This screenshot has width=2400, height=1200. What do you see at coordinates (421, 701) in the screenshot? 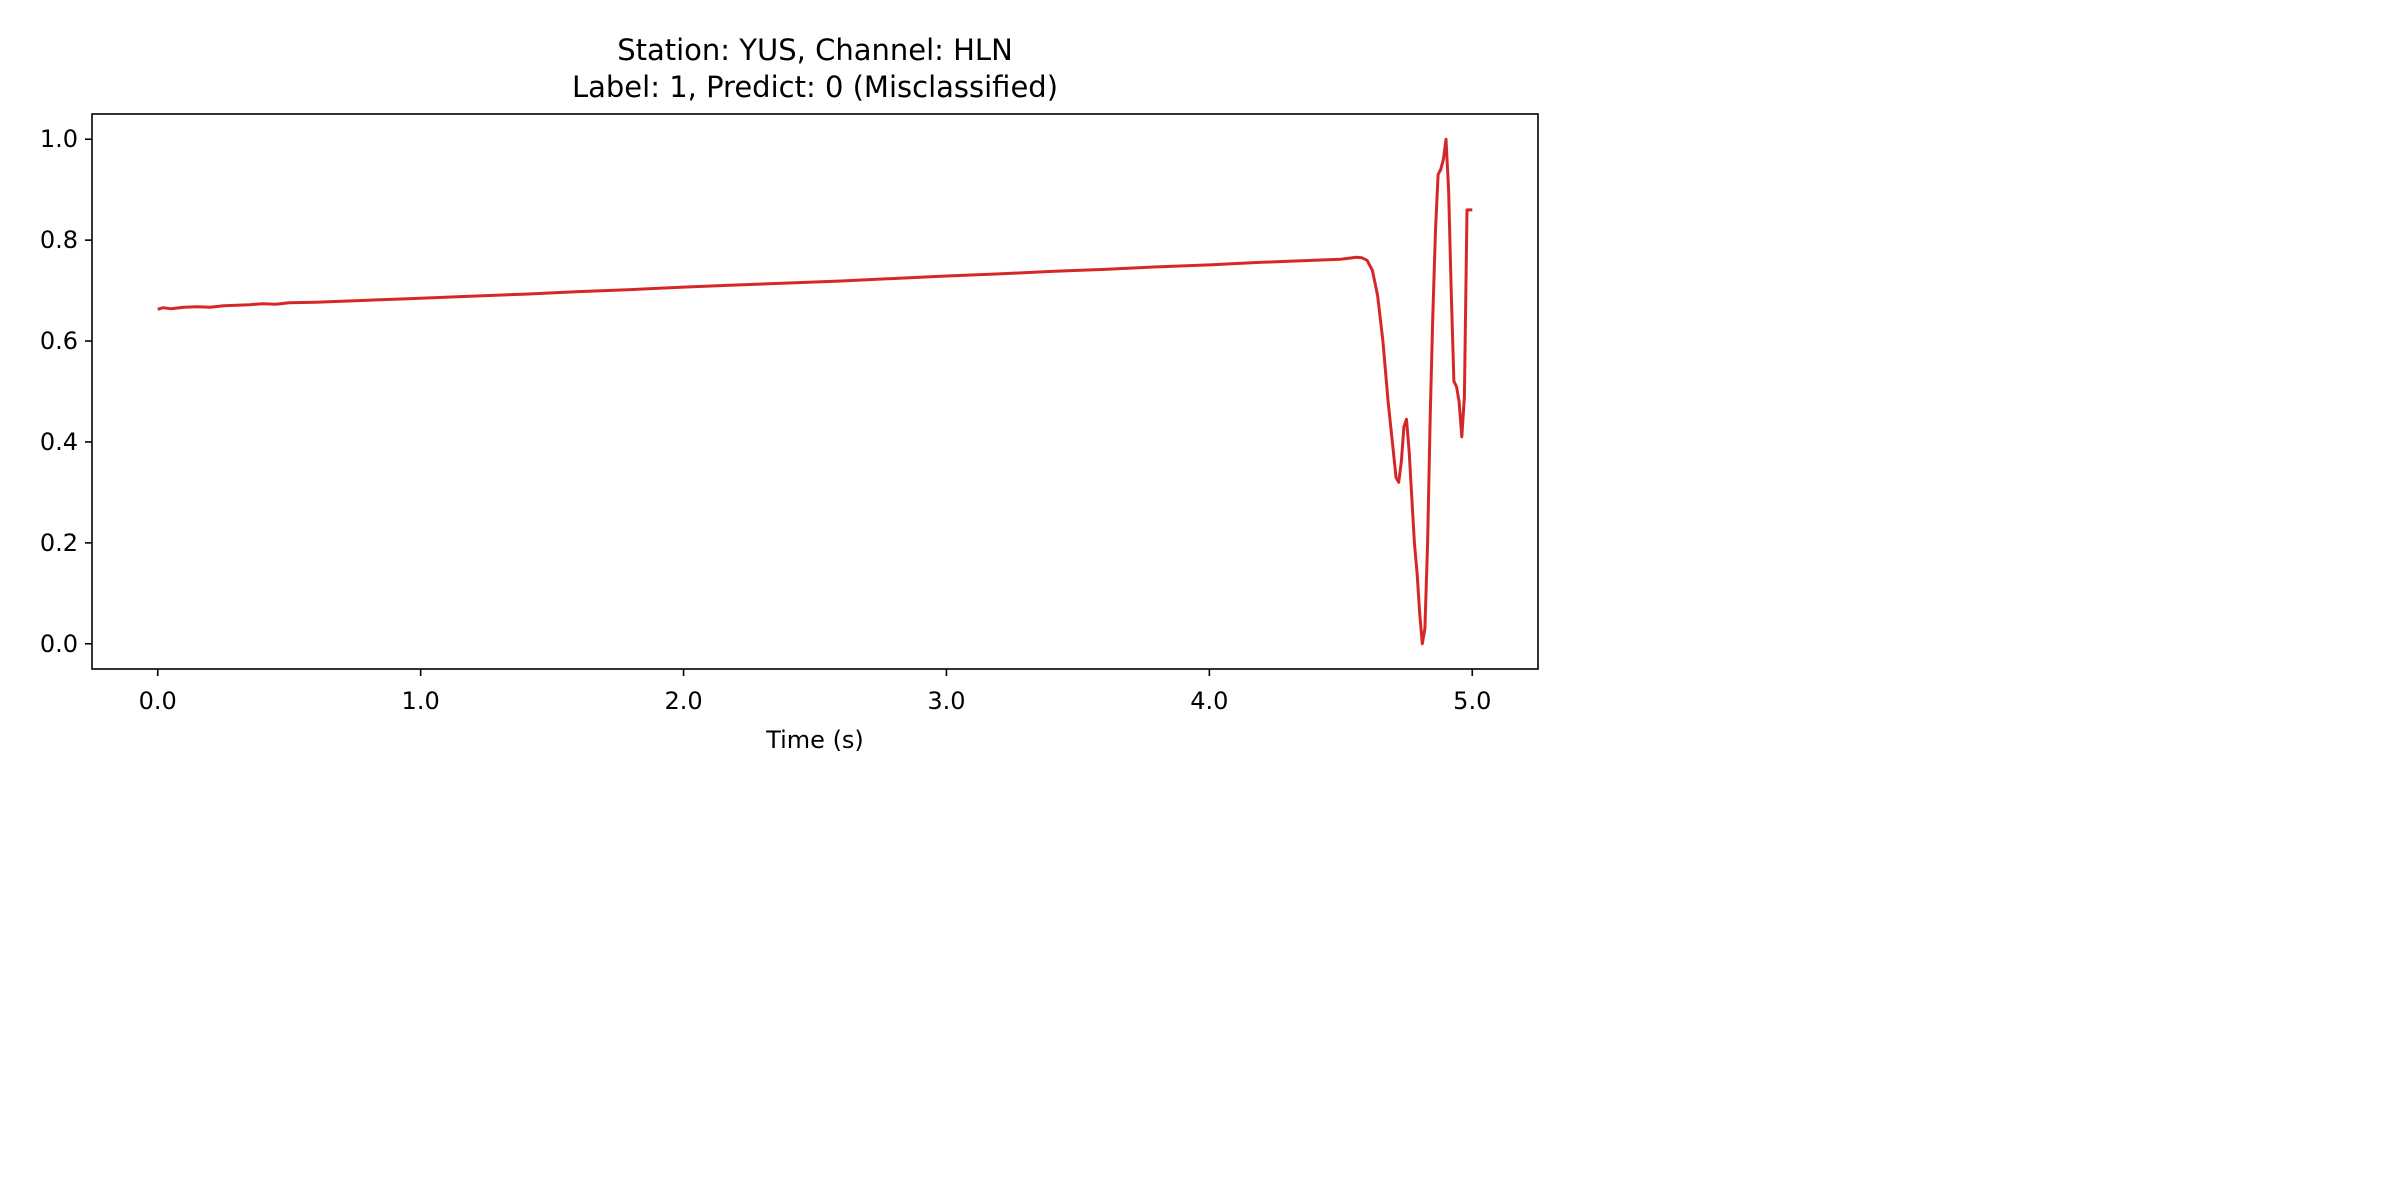
I see `x-tick-label: 1.0` at bounding box center [421, 701].